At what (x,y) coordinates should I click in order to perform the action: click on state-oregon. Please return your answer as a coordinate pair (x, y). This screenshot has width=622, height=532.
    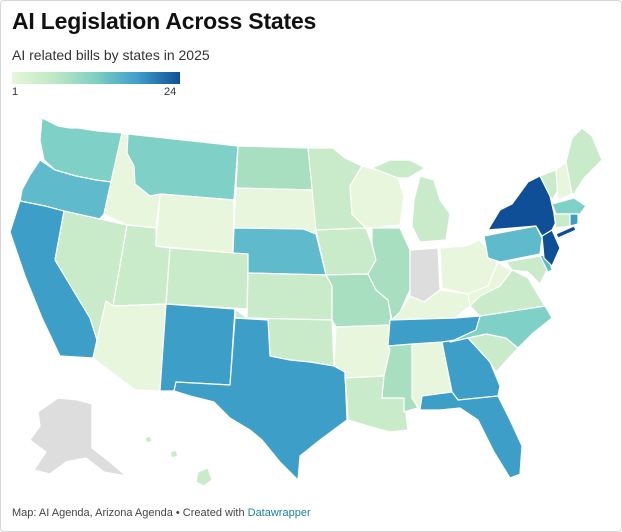
    Looking at the image, I should click on (65, 191).